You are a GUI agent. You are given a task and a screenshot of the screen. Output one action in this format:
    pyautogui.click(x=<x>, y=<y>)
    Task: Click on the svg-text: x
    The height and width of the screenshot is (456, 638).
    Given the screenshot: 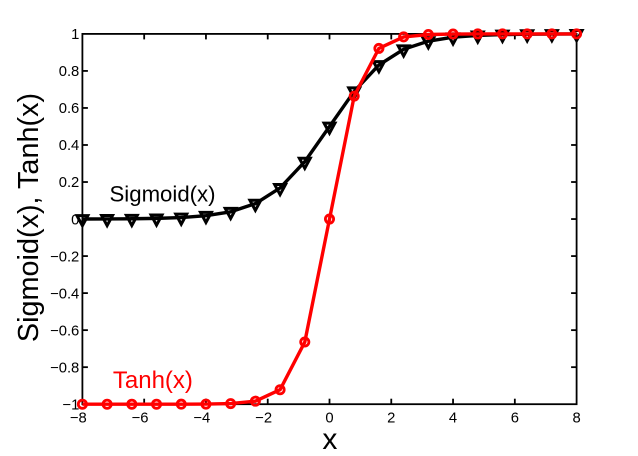 What is the action you would take?
    pyautogui.click(x=329, y=439)
    